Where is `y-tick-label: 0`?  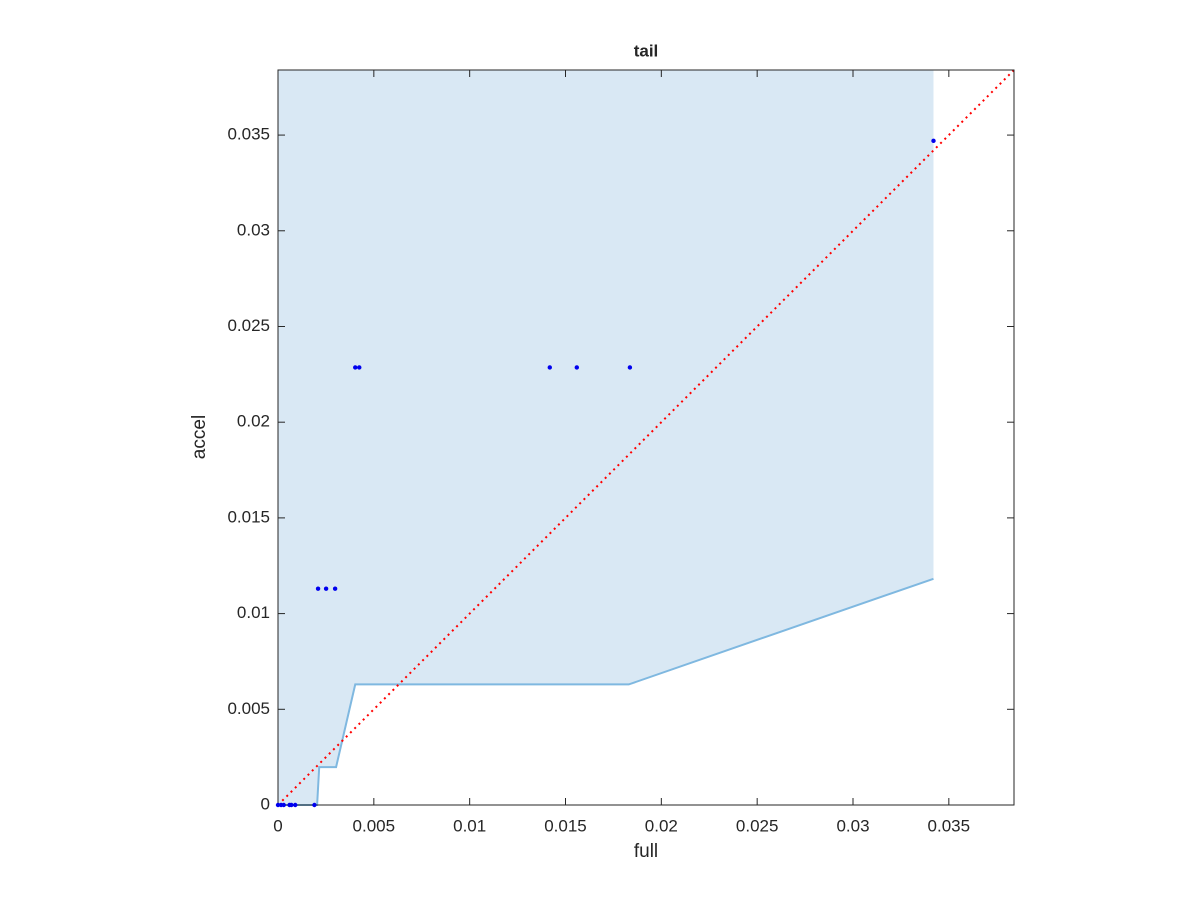
y-tick-label: 0 is located at coordinates (265, 803).